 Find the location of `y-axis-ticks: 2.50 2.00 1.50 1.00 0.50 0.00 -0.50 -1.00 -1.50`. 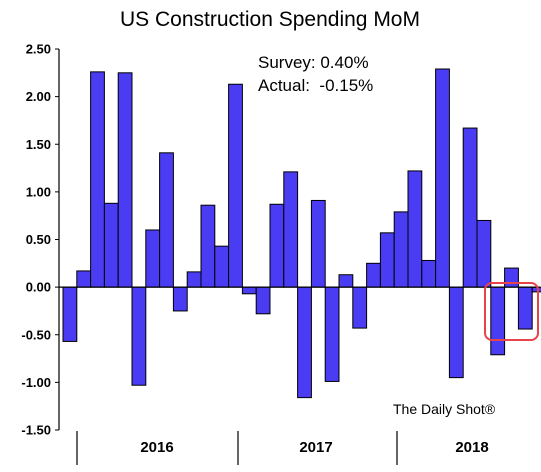

y-axis-ticks: 2.50 2.00 1.50 1.00 0.50 0.00 -0.50 -1.00 -1.50 is located at coordinates (36, 240).